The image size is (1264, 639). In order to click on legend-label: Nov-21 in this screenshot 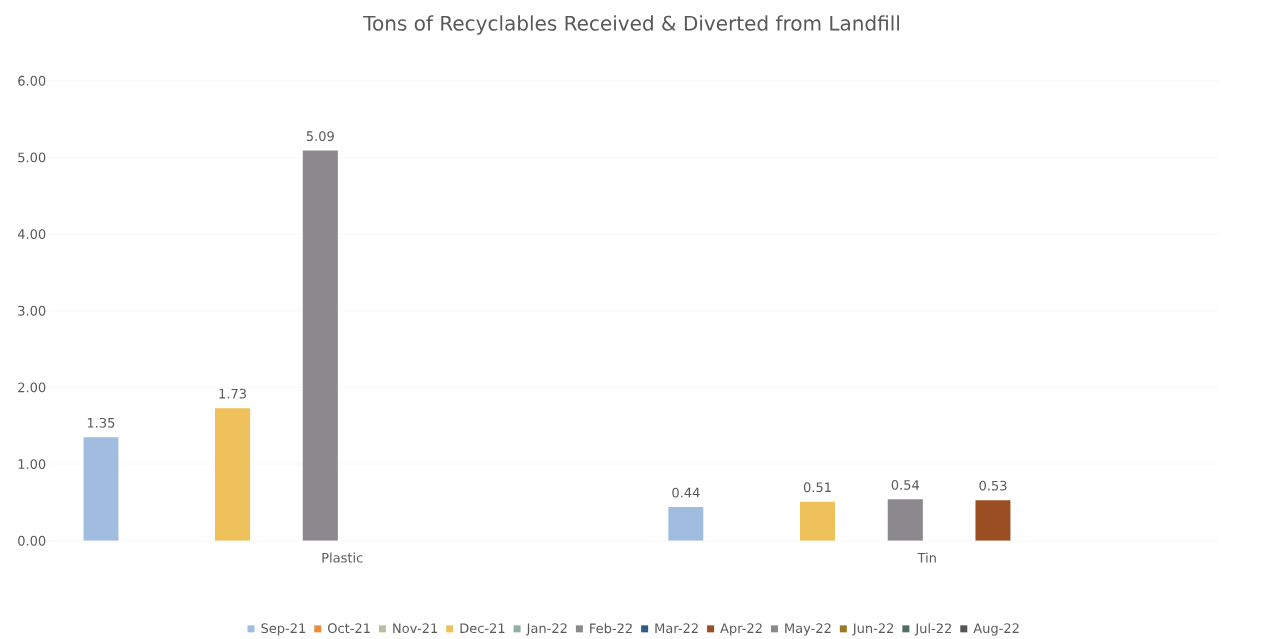, I will do `click(415, 628)`.